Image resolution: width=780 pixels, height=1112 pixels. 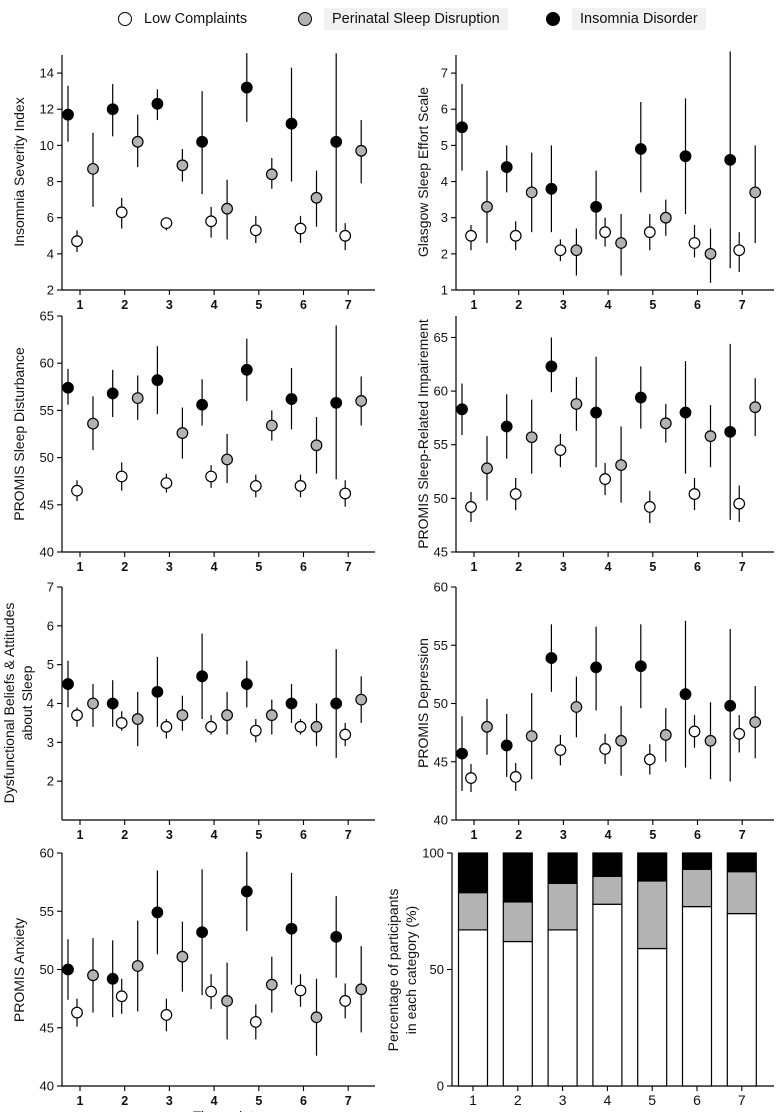 What do you see at coordinates (563, 1100) in the screenshot?
I see `x-tick-label: 3` at bounding box center [563, 1100].